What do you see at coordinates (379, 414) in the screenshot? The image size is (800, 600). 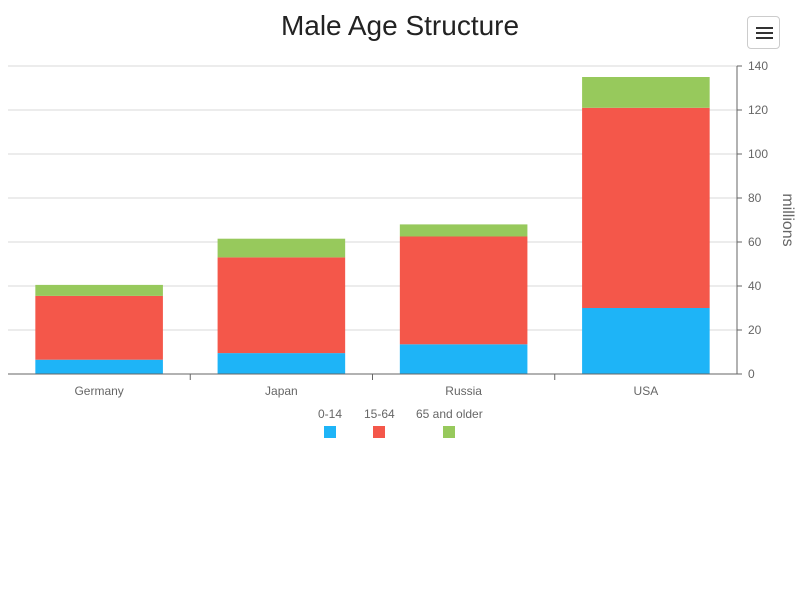 I see `legend-label: 15-64` at bounding box center [379, 414].